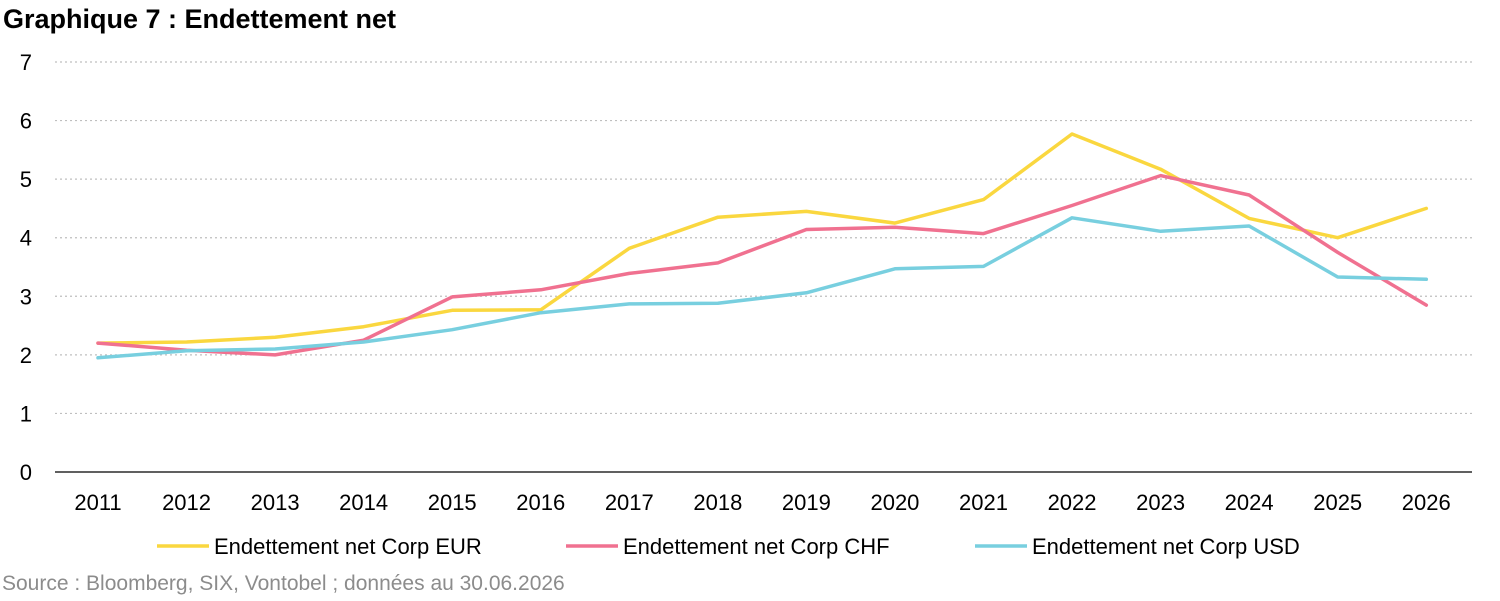 This screenshot has width=1500, height=601. What do you see at coordinates (26, 62) in the screenshot?
I see `y-tick-label: 7` at bounding box center [26, 62].